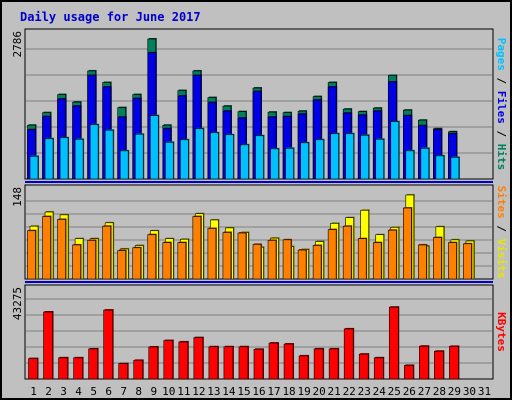  What do you see at coordinates (501, 232) in the screenshot?
I see `side-label-middle: Sites / Visits` at bounding box center [501, 232].